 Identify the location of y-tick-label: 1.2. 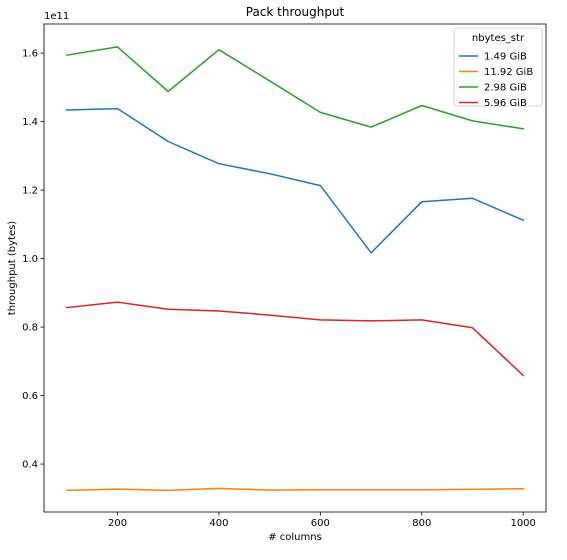
(30, 191).